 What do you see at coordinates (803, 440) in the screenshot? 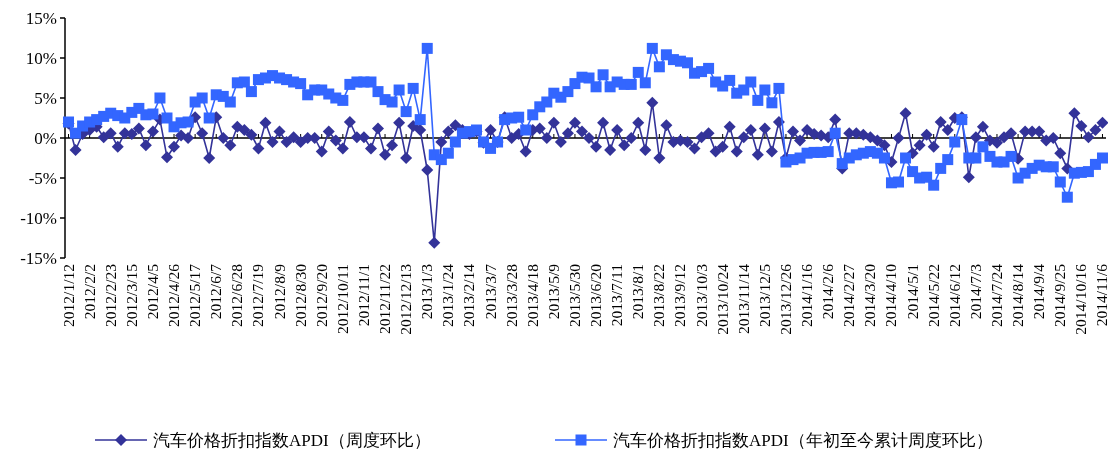
I see `legend-label: 汽车价格折扣指数APDI（年初至今累计周度环比）` at bounding box center [803, 440].